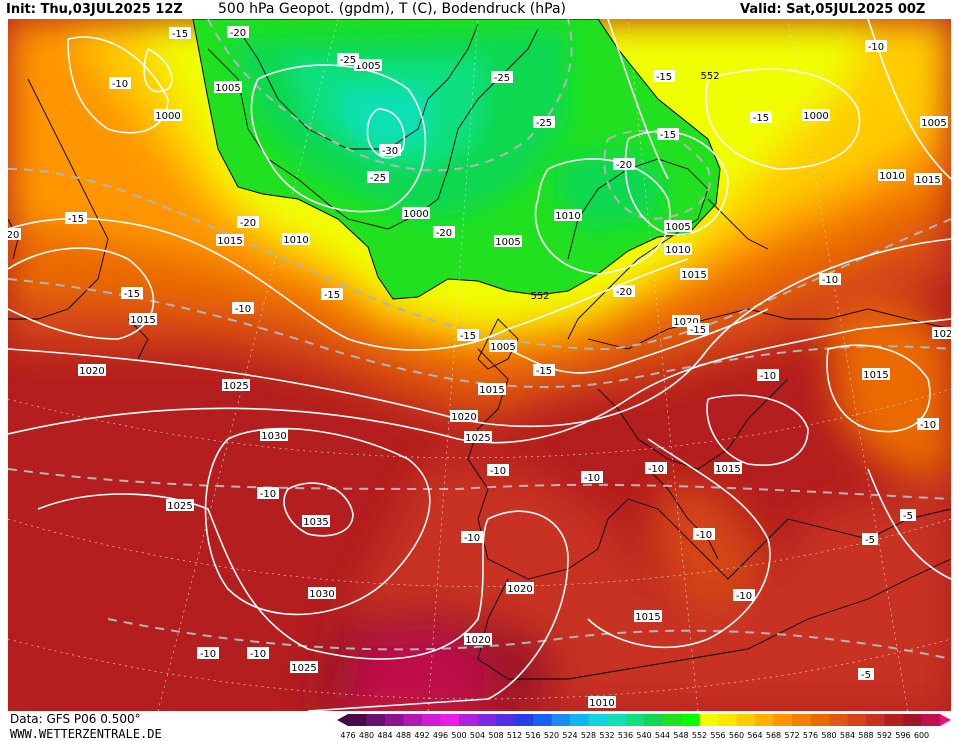 This screenshot has height=741, width=959. Describe the element at coordinates (602, 702) in the screenshot. I see `pressure-label: 1010` at that location.